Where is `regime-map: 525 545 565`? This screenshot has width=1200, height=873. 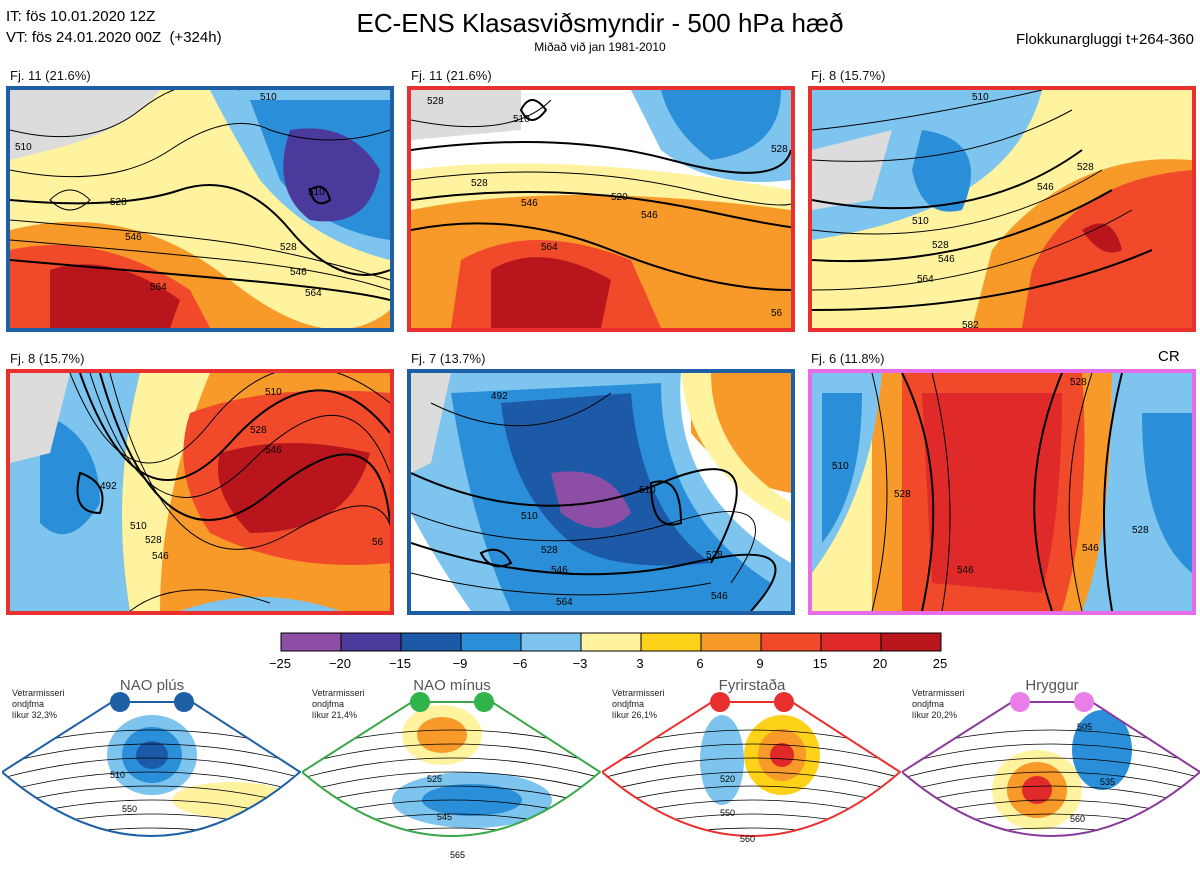
regime-map: 525 545 565 is located at coordinates (451, 781).